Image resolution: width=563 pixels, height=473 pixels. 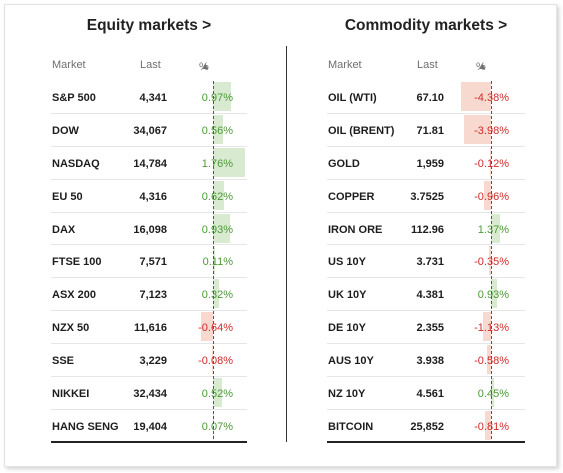 What do you see at coordinates (217, 262) in the screenshot?
I see `percent-change: 0.11%` at bounding box center [217, 262].